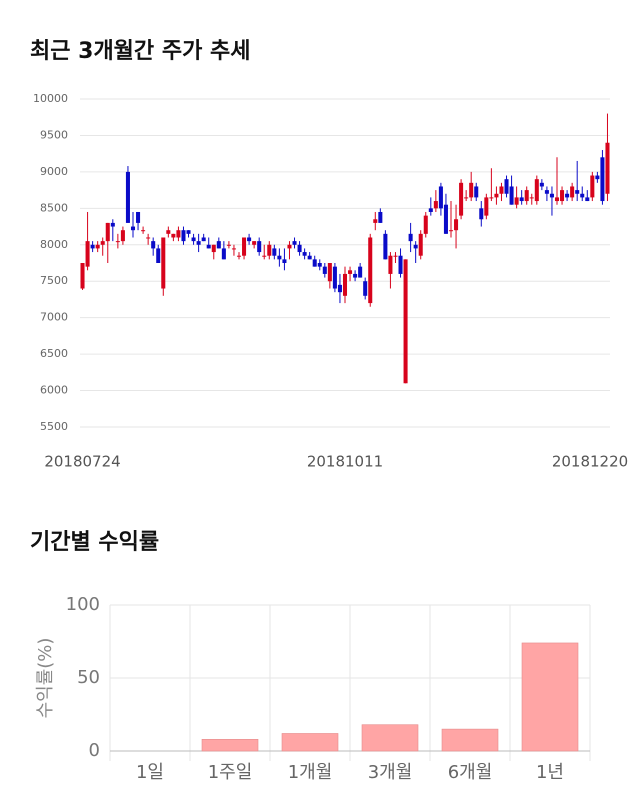 Image resolution: width=640 pixels, height=810 pixels. I want to click on x-tick-label: 1년, so click(550, 772).